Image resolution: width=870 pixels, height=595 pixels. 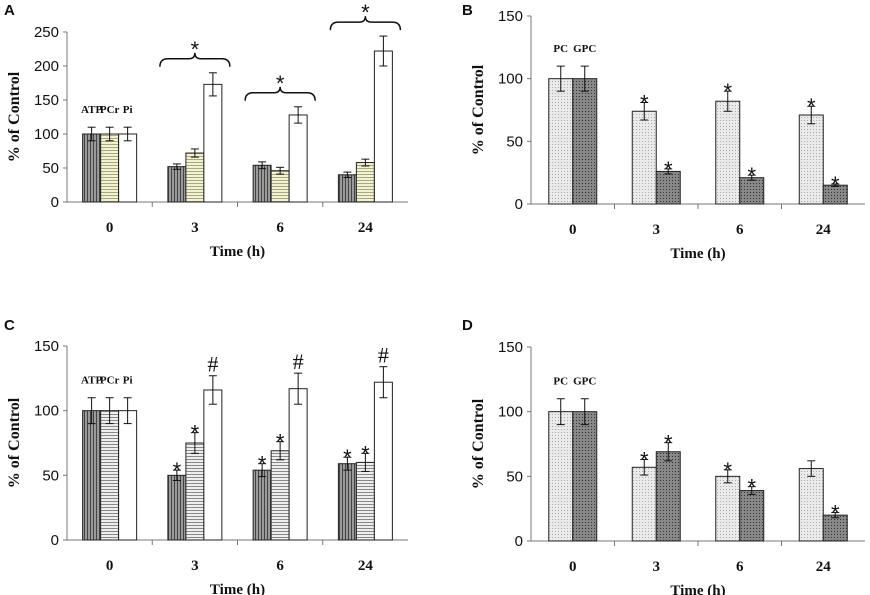 I want to click on y-tick-label: 250, so click(x=46, y=32).